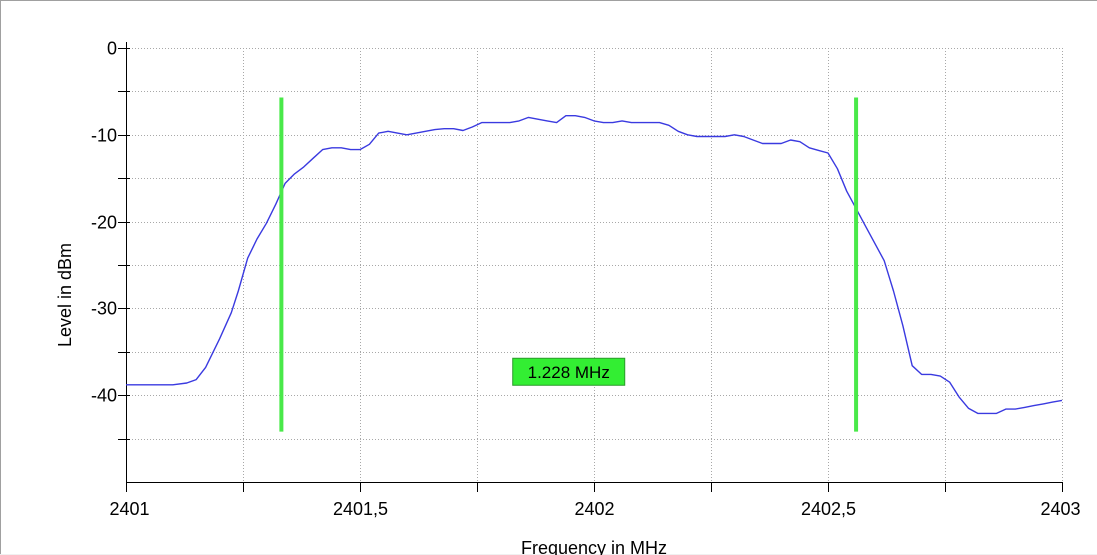  What do you see at coordinates (129, 509) in the screenshot?
I see `x-tick-label: 2401` at bounding box center [129, 509].